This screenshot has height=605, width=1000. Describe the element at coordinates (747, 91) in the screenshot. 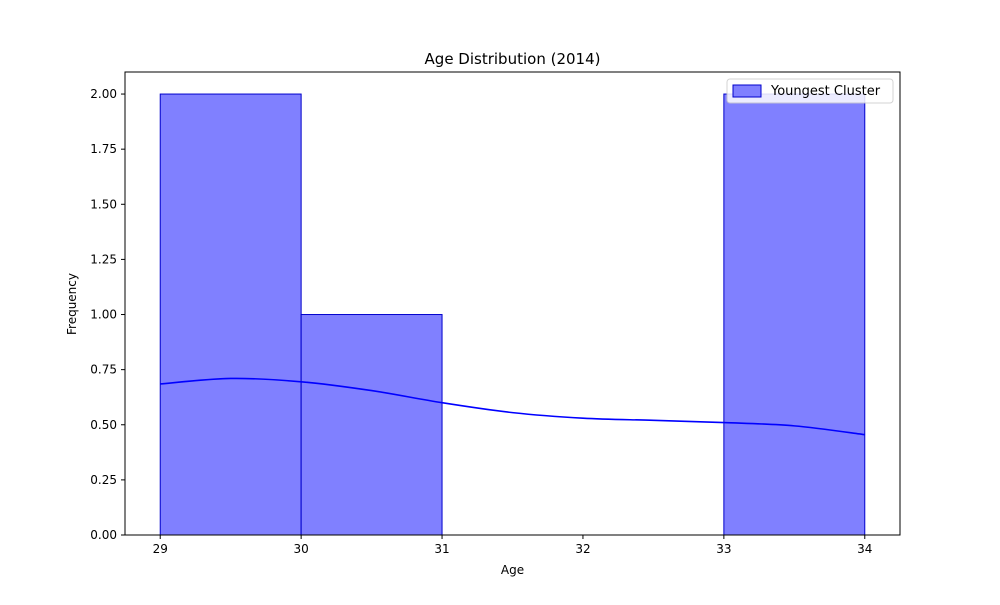

I see `legend-swatch` at that location.